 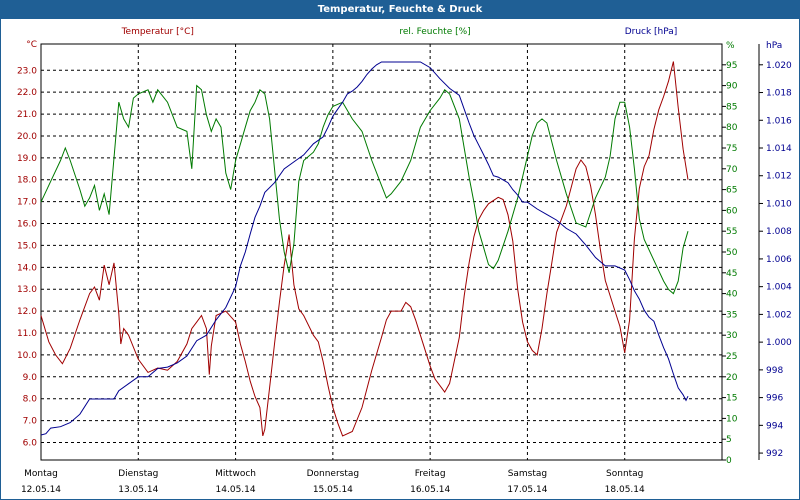 I want to click on y-right-tick: 65, so click(x=731, y=191).